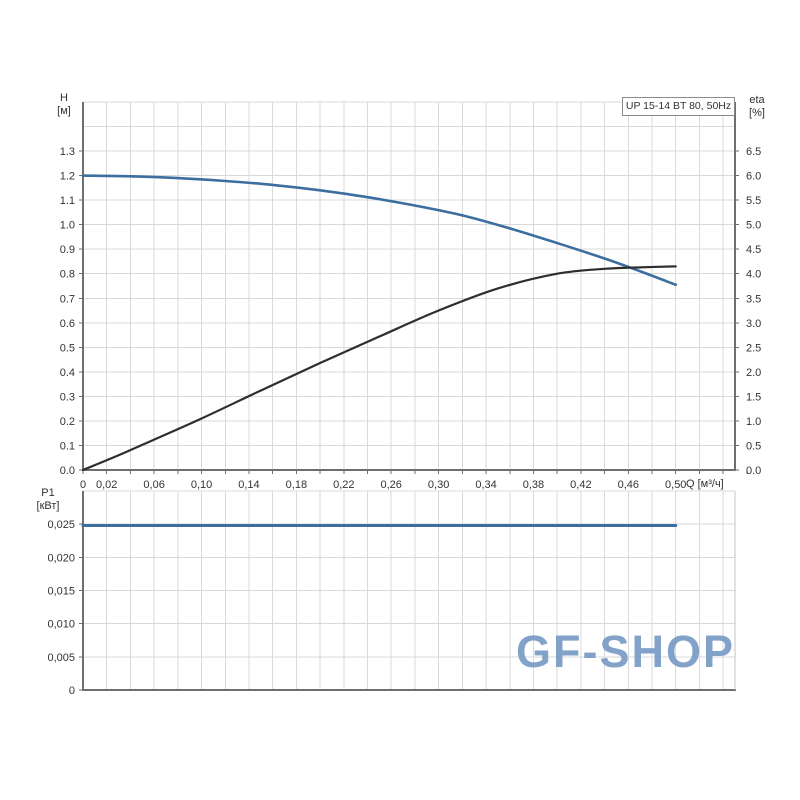  Describe the element at coordinates (64, 111) in the screenshot. I see `head-axis-unit: [м]` at that location.